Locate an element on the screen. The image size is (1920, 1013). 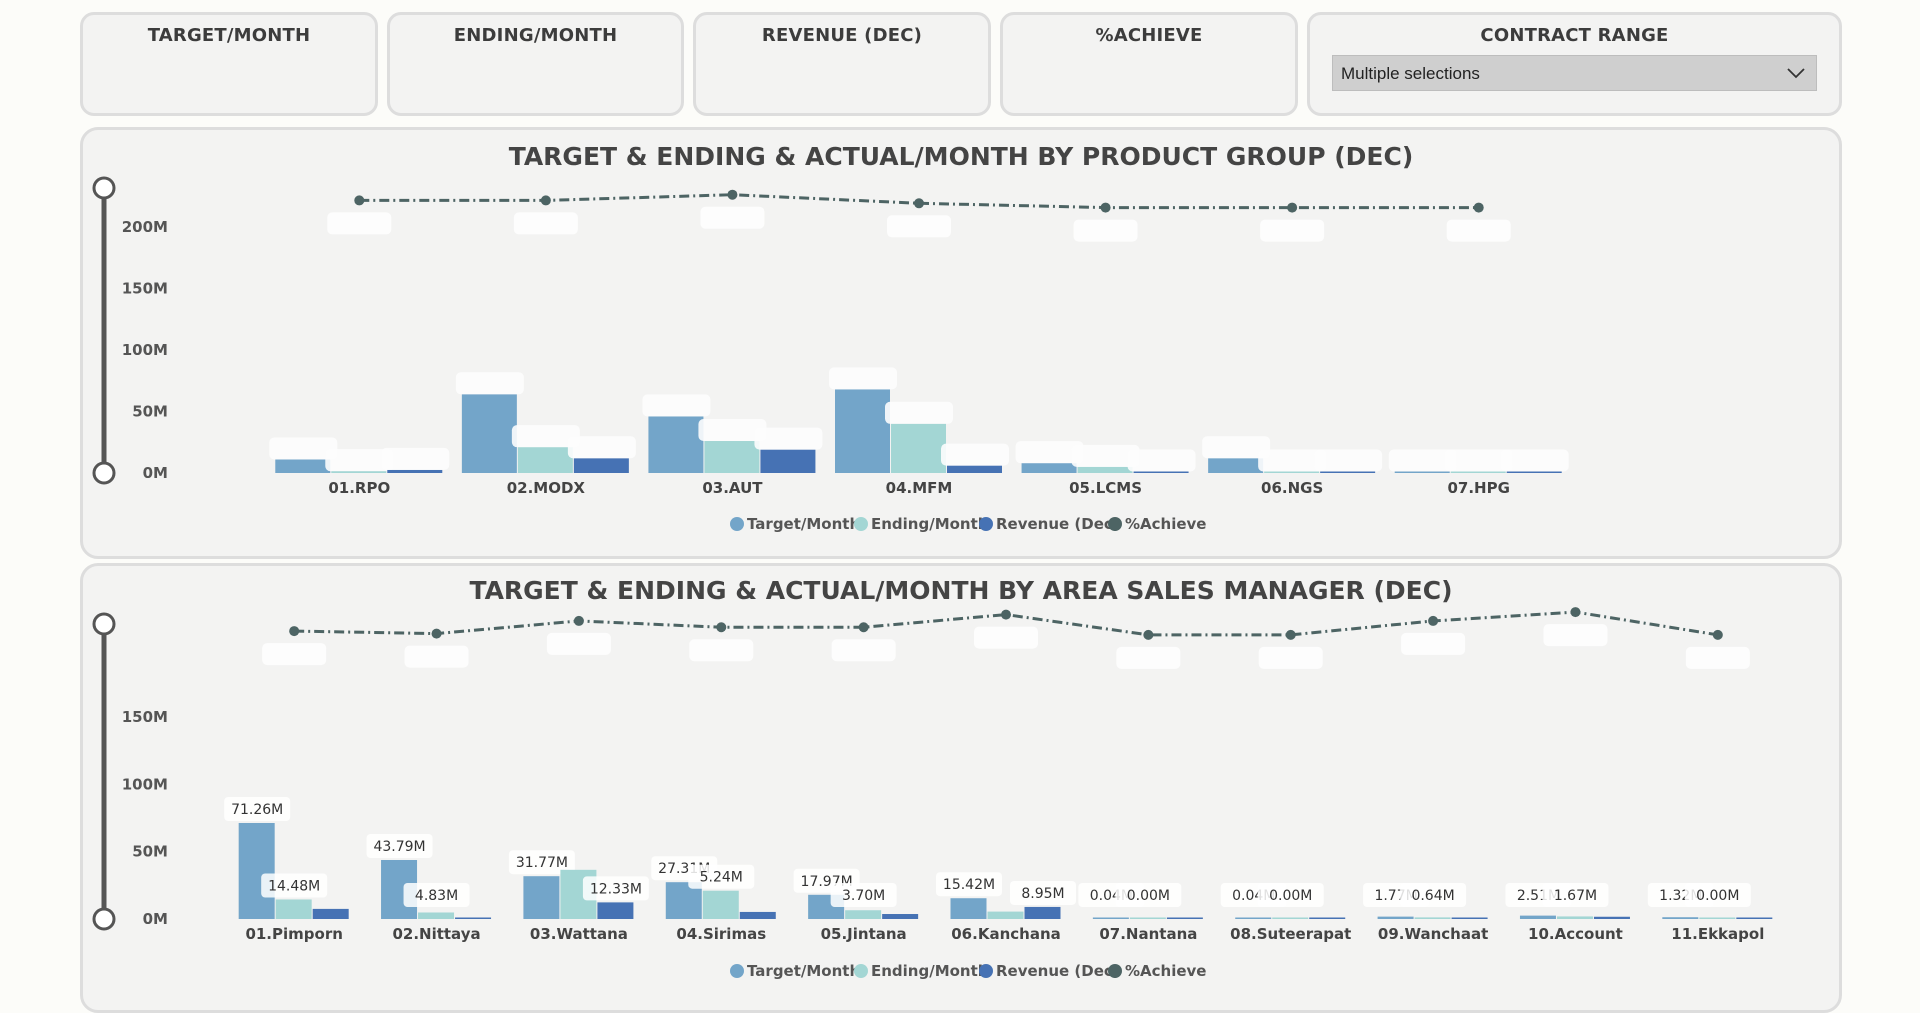
legend-label: Target/Month is located at coordinates (803, 524).